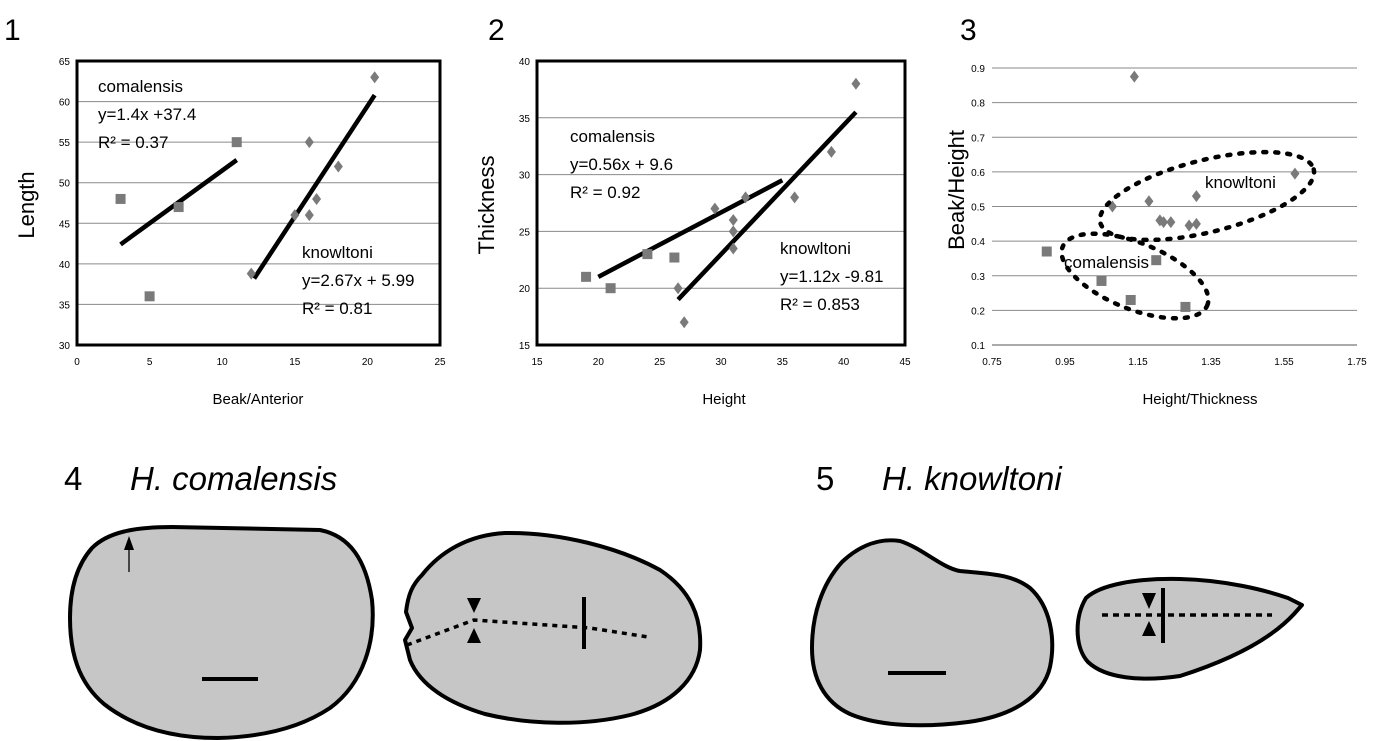  I want to click on annotation-knowltoni-2: knowltoni y=1.12x -9.81 R² = 0.853, so click(832, 276).